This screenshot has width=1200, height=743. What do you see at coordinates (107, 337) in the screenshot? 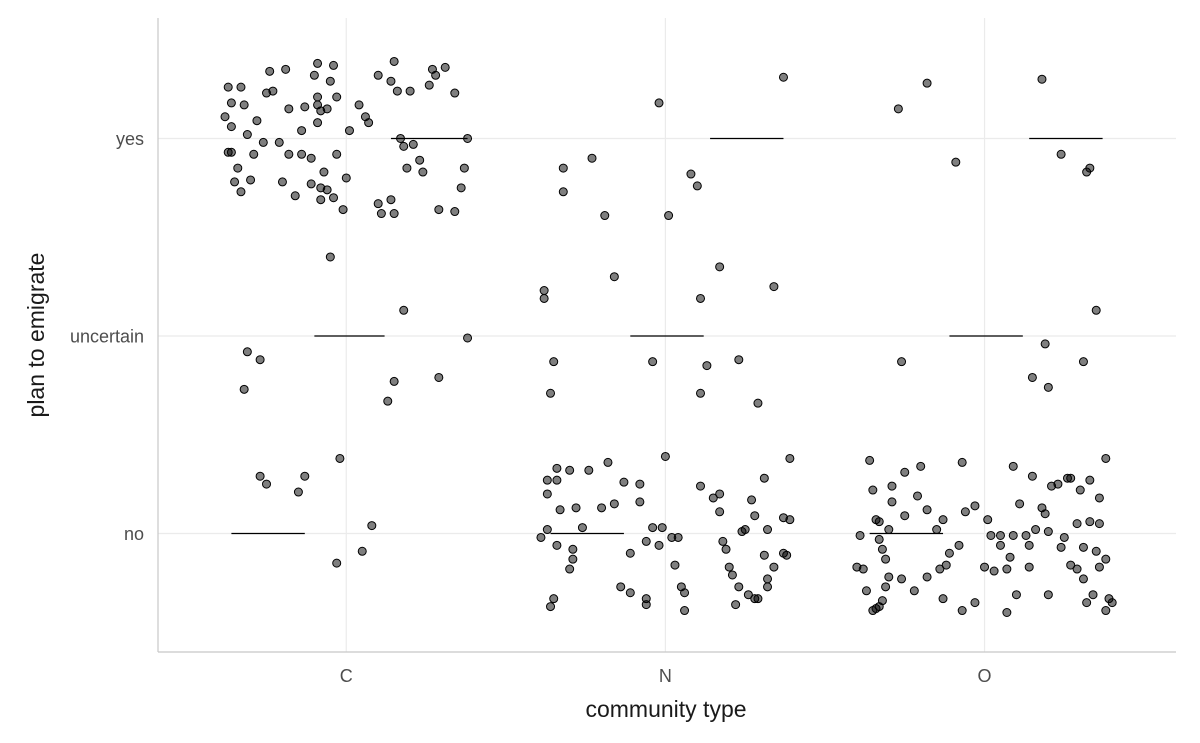
I see `y-tick-label: uncertain` at bounding box center [107, 337].